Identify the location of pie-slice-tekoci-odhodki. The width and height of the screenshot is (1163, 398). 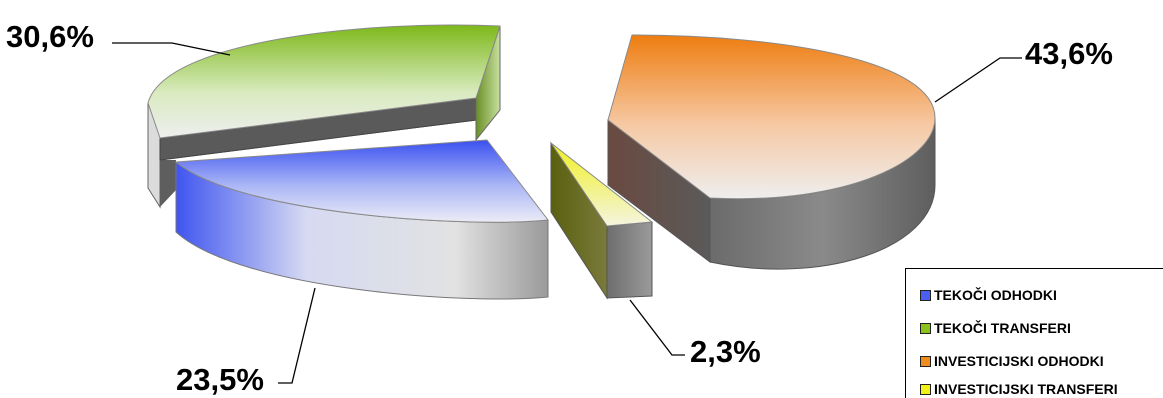
(361, 219).